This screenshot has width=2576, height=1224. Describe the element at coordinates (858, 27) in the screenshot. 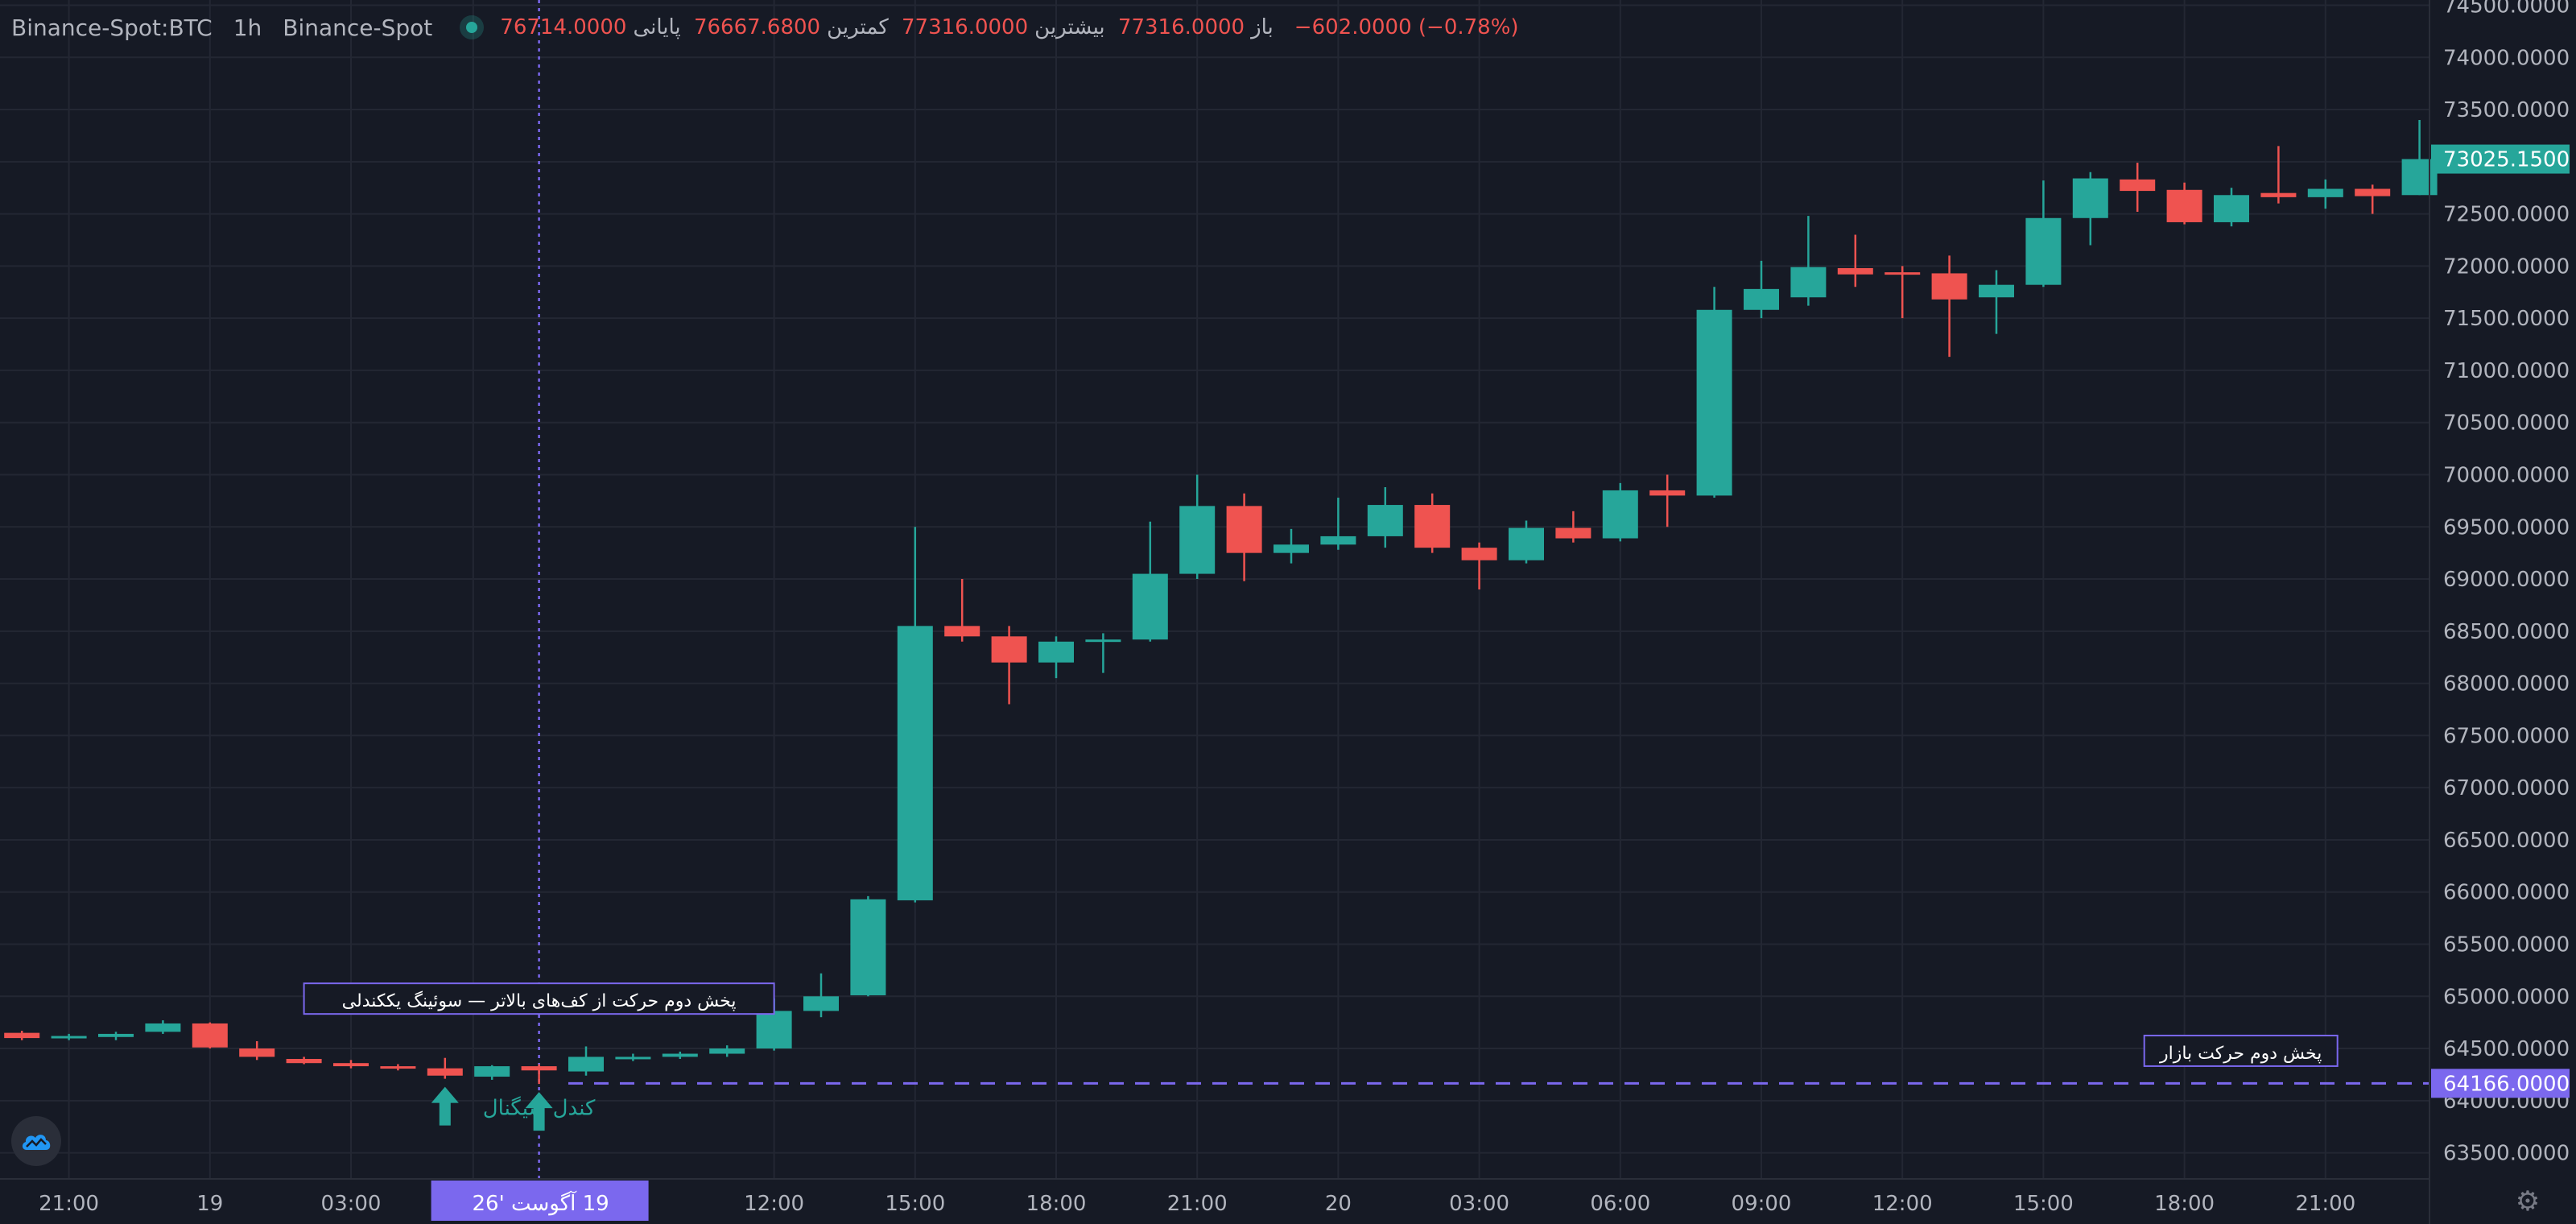

I see `low-label: کمترین` at that location.